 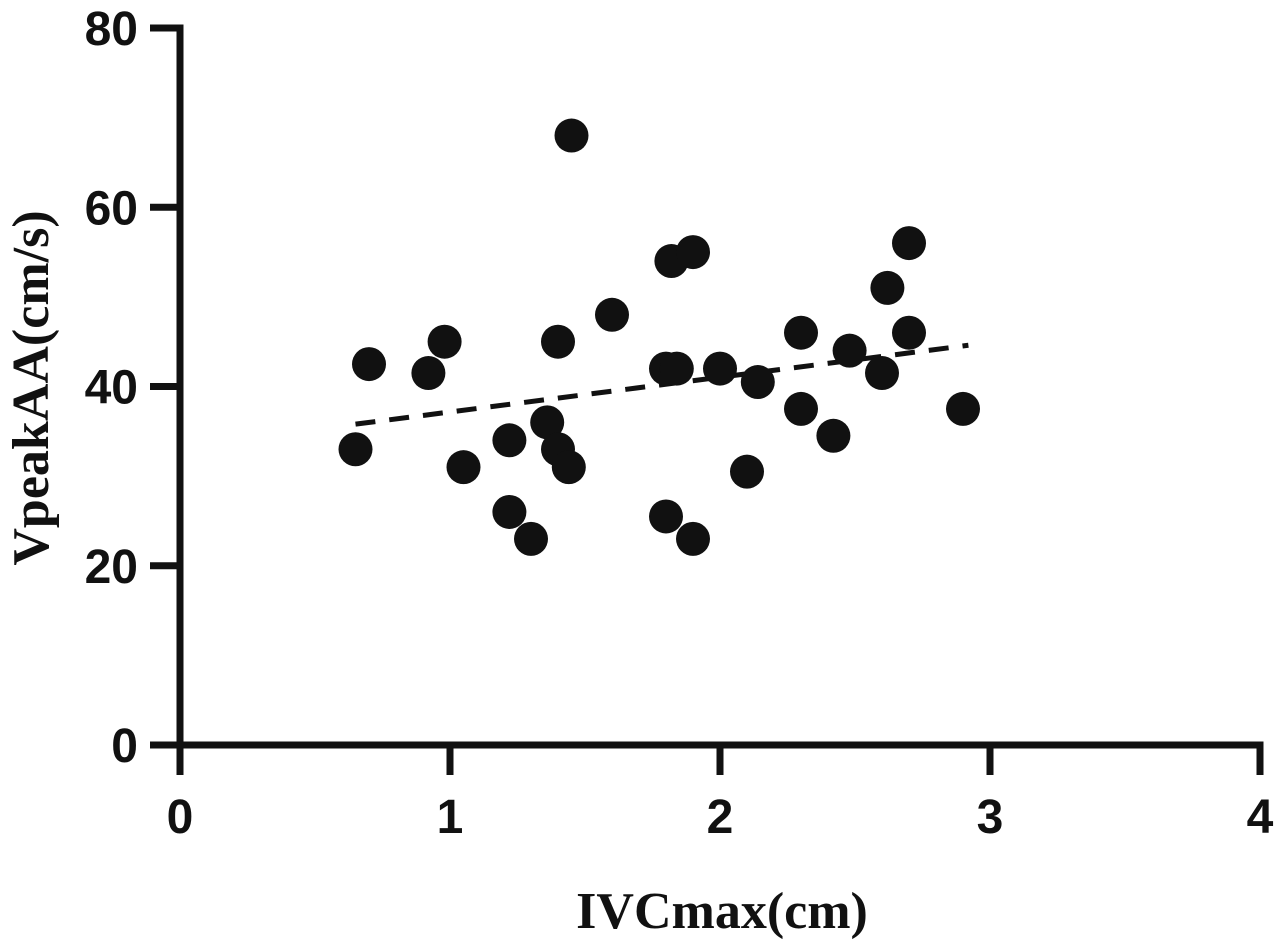 What do you see at coordinates (111, 29) in the screenshot?
I see `y-tick-label: 80` at bounding box center [111, 29].